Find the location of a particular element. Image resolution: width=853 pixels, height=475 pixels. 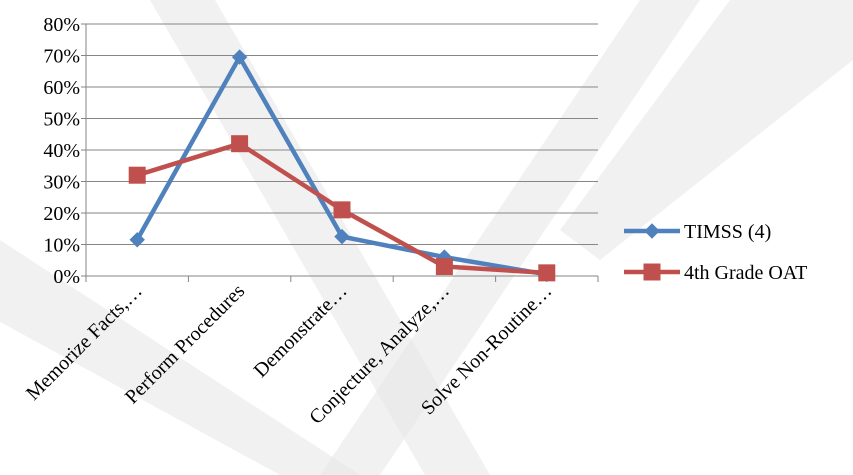

y-tick-label: 40% is located at coordinates (61, 151).